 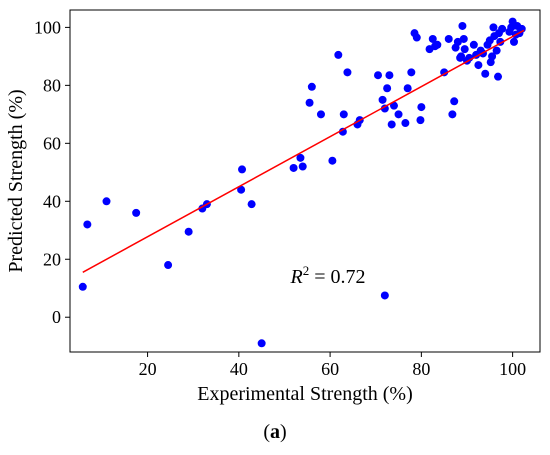 What do you see at coordinates (306, 270) in the screenshot?
I see `r-squared-exponent: 2` at bounding box center [306, 270].